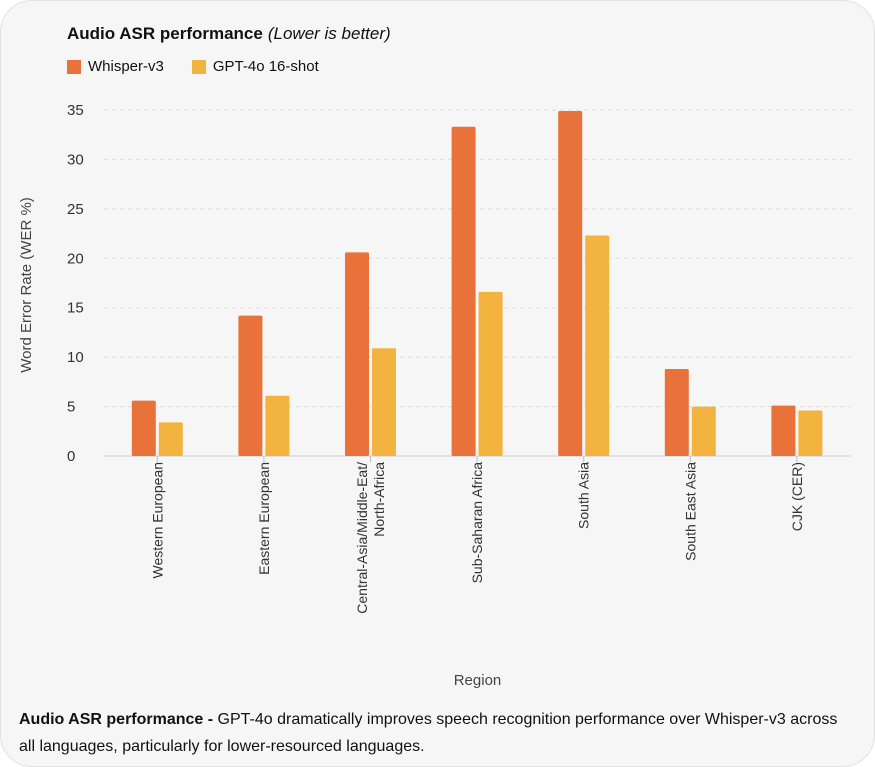 The height and width of the screenshot is (767, 875). I want to click on x-category-label: South Asia, so click(584, 495).